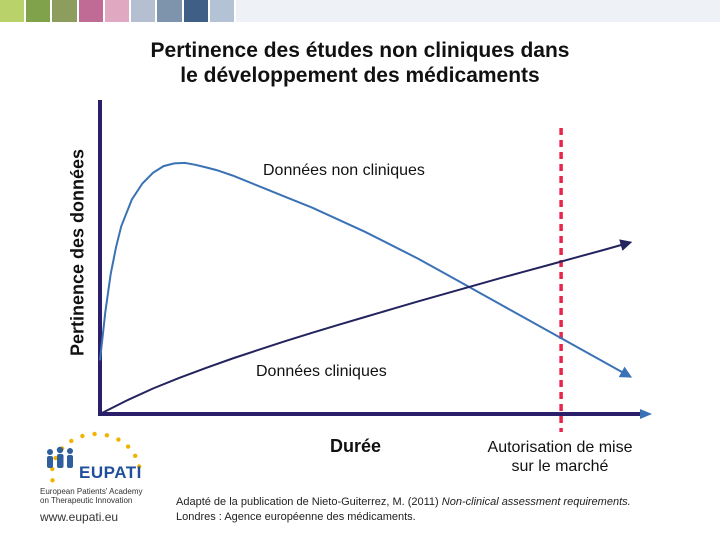 This screenshot has height=540, width=720. I want to click on chart-title-line2: le développement des médicaments, so click(360, 75).